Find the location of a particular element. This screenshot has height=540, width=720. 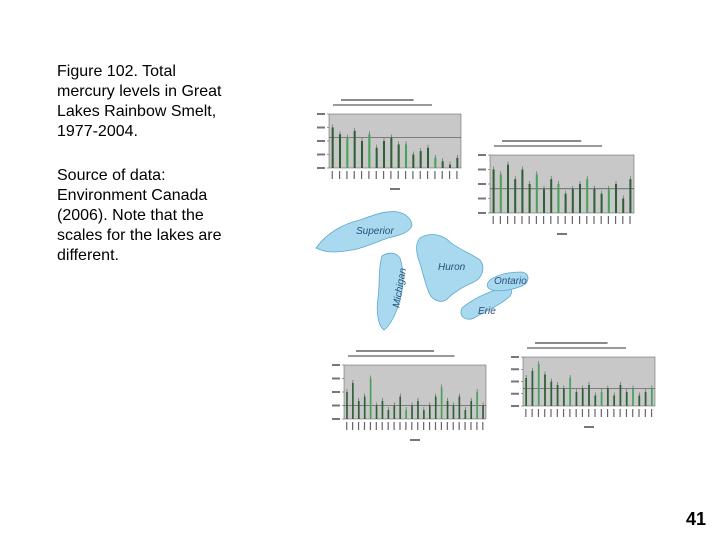

chart-erie is located at coordinates (409, 395).